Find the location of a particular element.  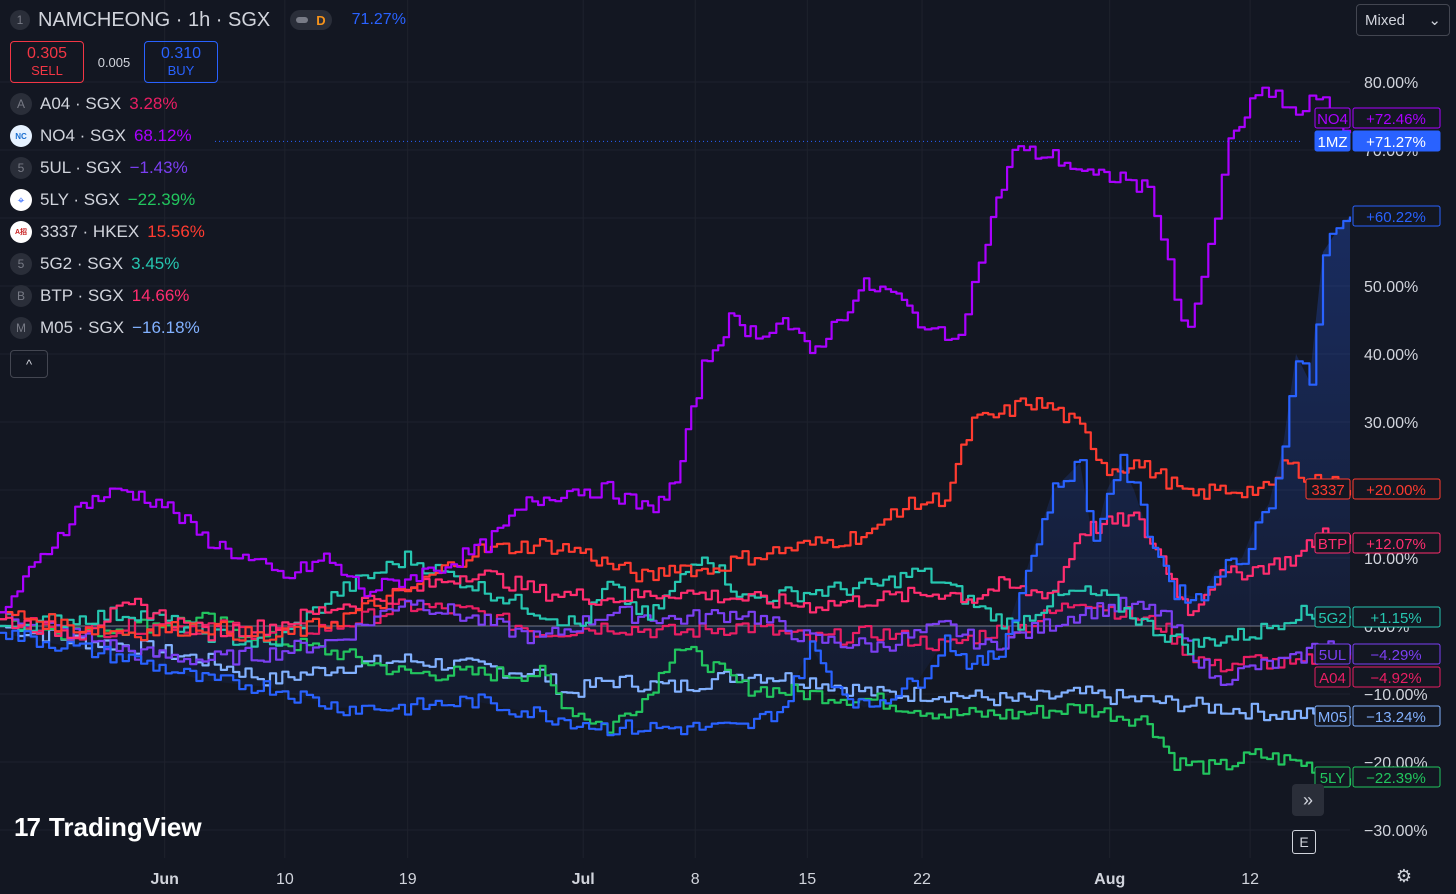

sell-button: 0.305 SELL is located at coordinates (47, 62).